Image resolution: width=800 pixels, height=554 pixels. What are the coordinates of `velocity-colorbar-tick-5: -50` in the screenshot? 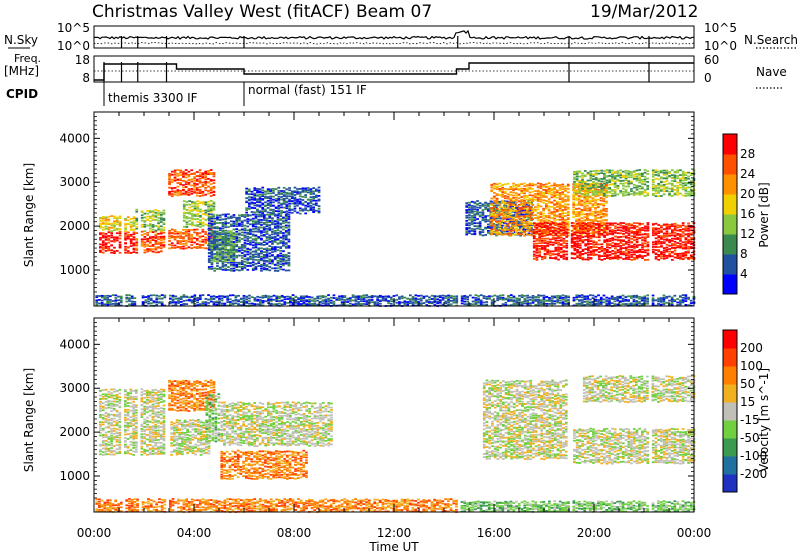 It's located at (750, 438).